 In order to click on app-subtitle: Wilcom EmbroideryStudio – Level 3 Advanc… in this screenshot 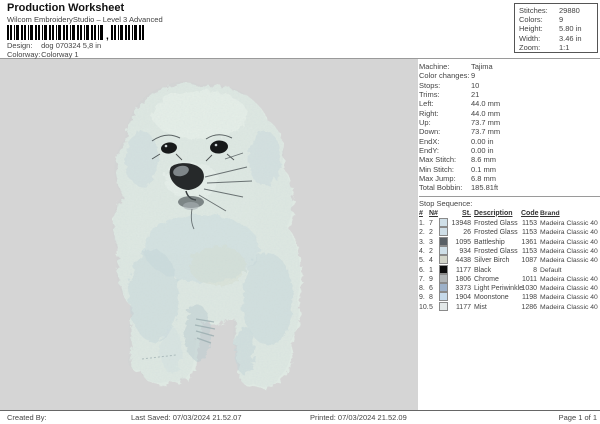, I will do `click(85, 19)`.